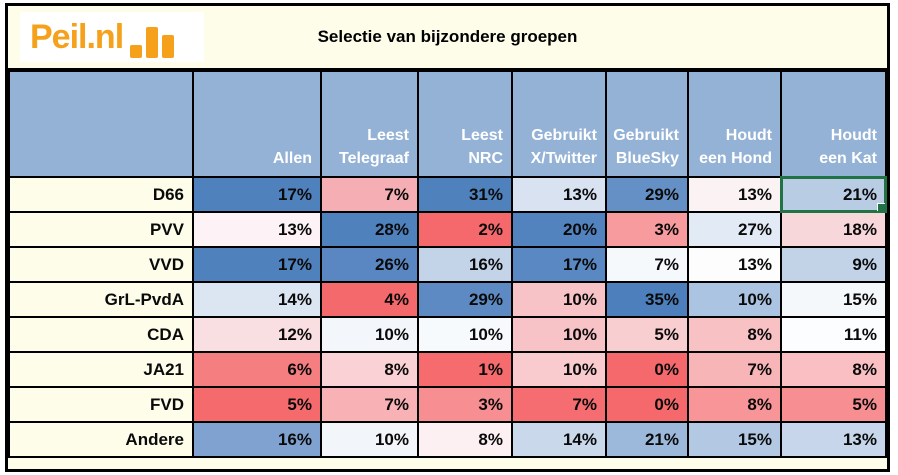  I want to click on row-label-ja21: JA21, so click(101, 369).